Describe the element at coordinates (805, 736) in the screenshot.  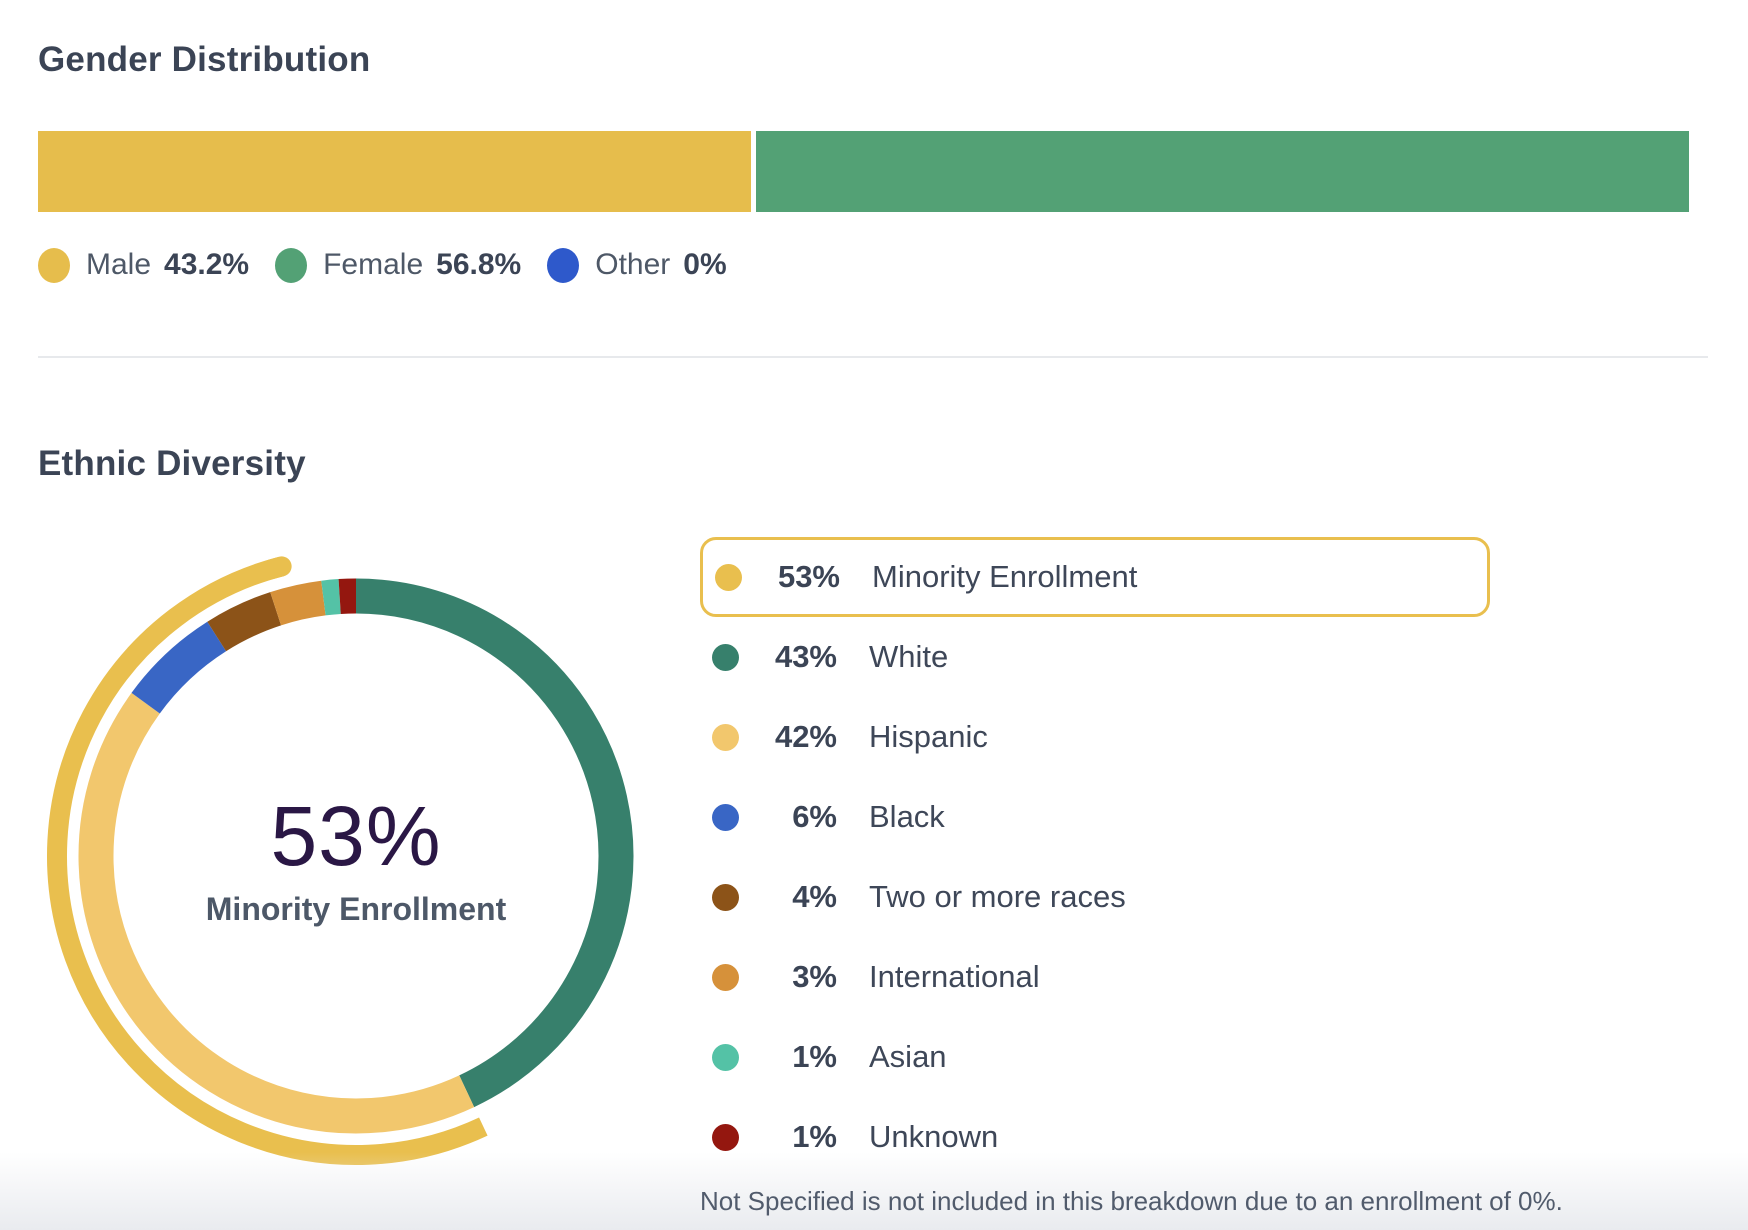
I see `ethnic-legend-value: 42%` at that location.